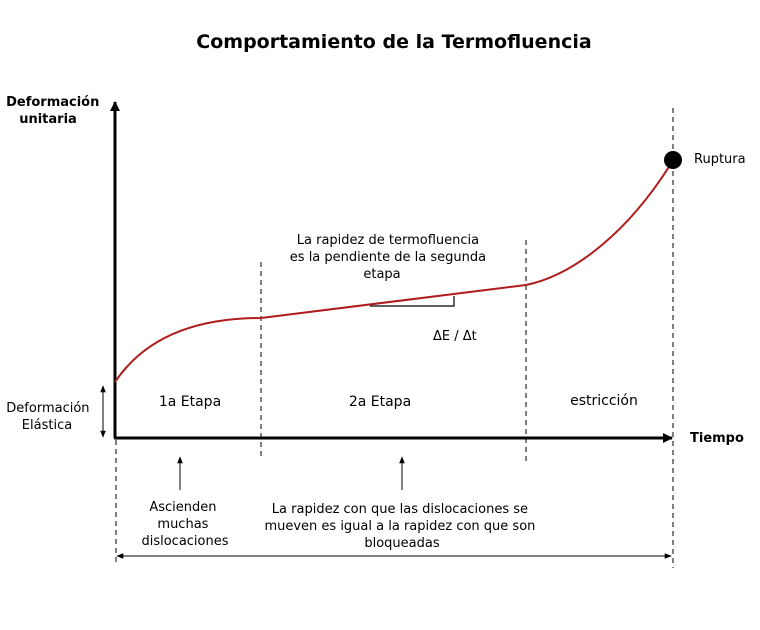 This screenshot has height=630, width=760. I want to click on diagram-title: Comportamiento de la Termofluencia, so click(393, 42).